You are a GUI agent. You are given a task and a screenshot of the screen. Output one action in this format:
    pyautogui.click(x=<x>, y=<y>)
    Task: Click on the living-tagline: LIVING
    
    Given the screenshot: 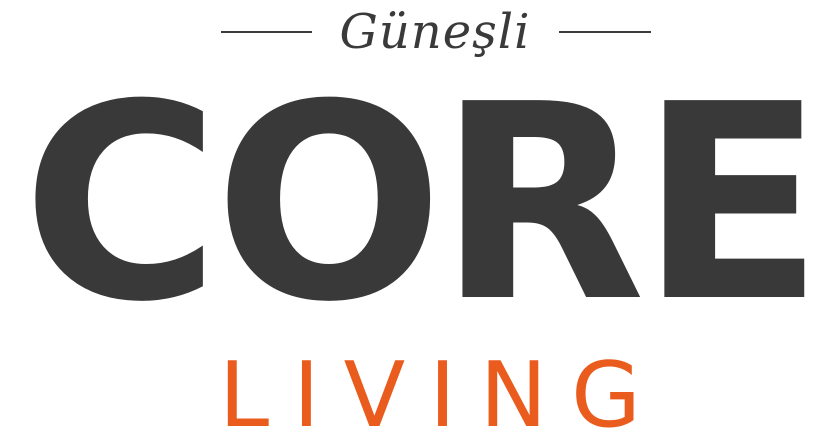 What is the action you would take?
    pyautogui.click(x=442, y=395)
    